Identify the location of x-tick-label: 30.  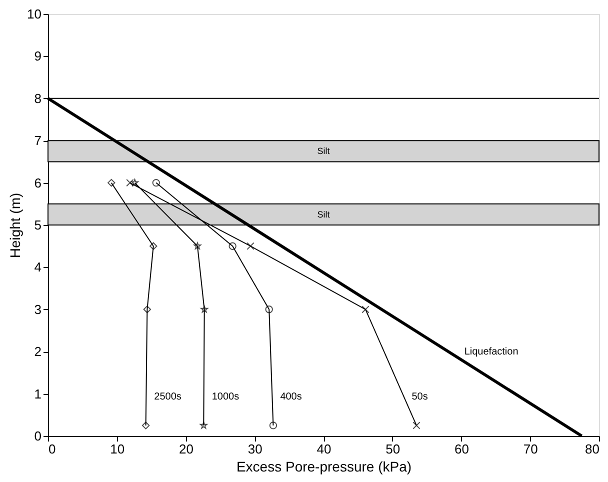
(255, 449).